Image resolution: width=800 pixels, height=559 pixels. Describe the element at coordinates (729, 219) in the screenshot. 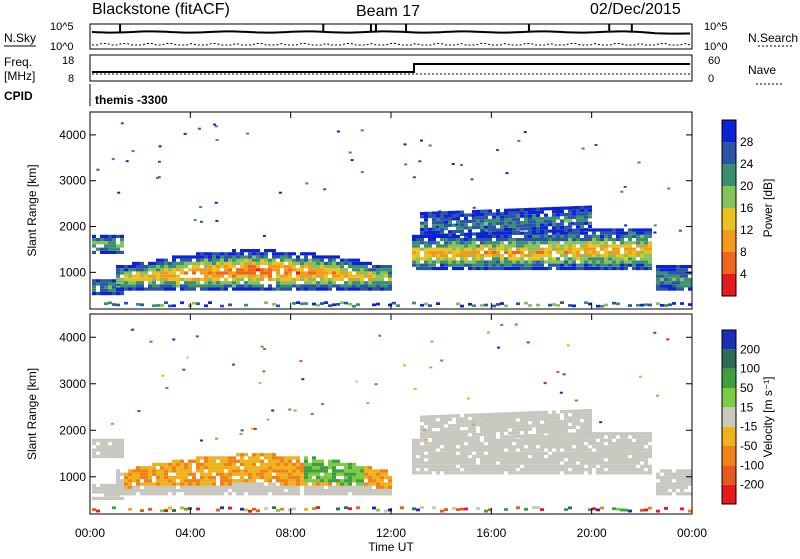

I see `colorbar-segment` at that location.